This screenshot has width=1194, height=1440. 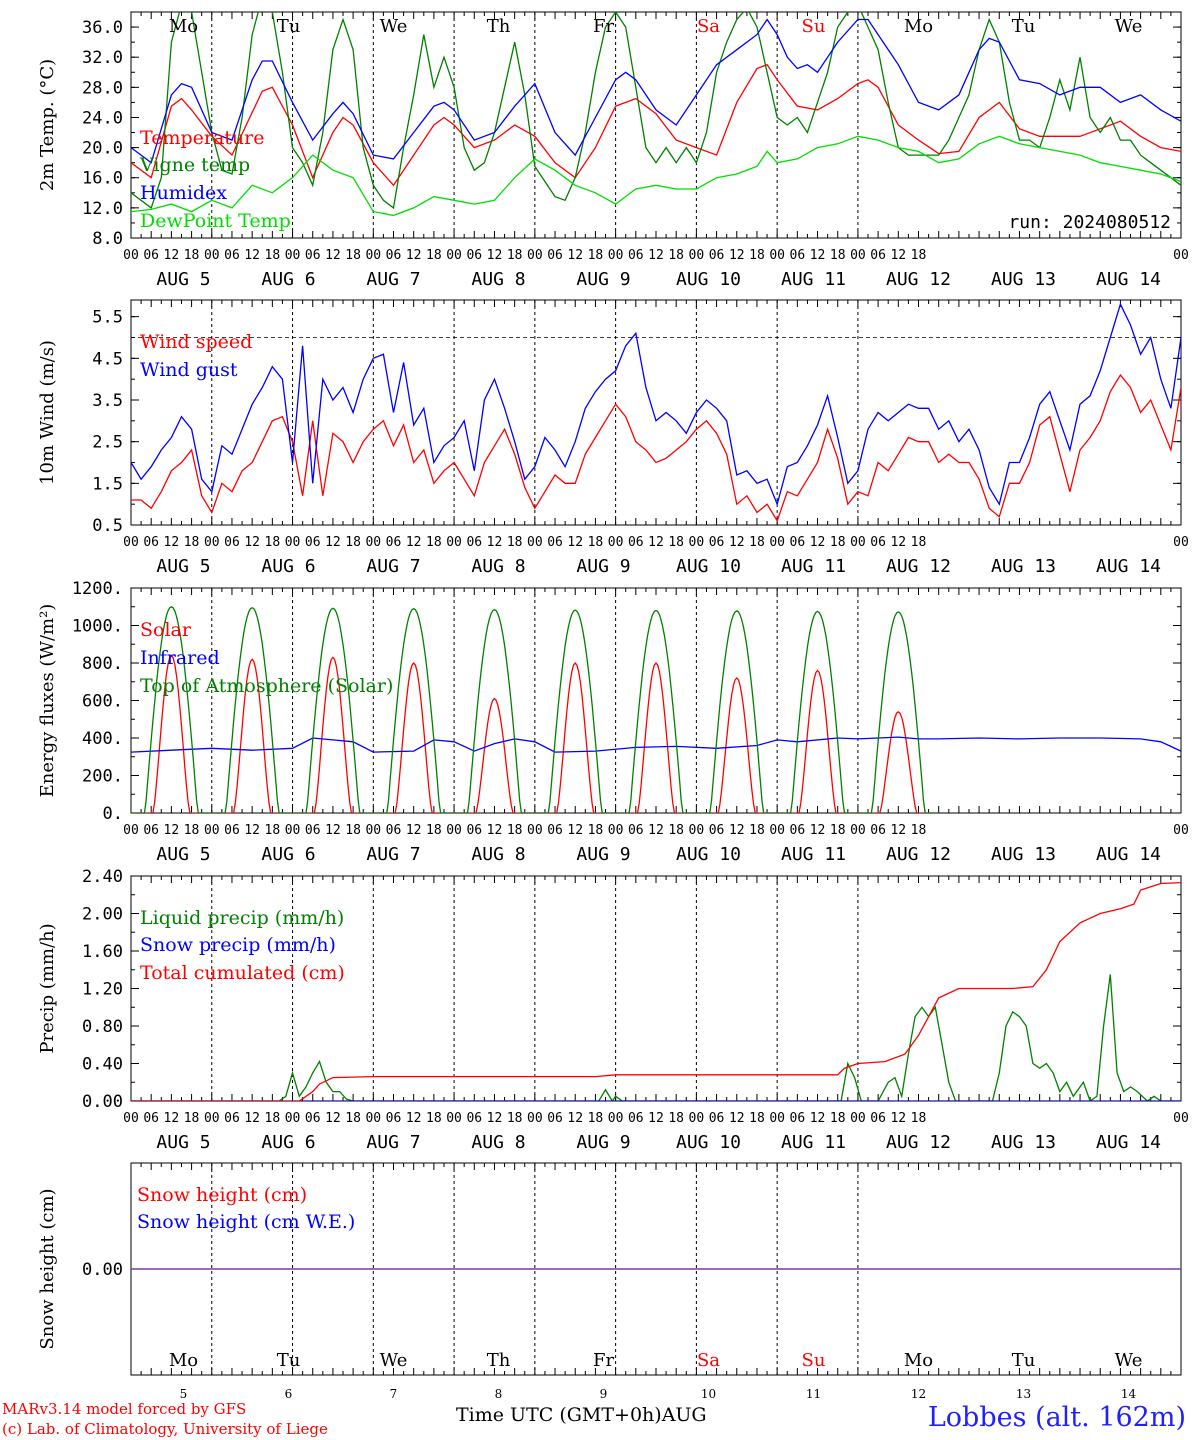 I want to click on legend-entry: Solar, so click(x=166, y=630).